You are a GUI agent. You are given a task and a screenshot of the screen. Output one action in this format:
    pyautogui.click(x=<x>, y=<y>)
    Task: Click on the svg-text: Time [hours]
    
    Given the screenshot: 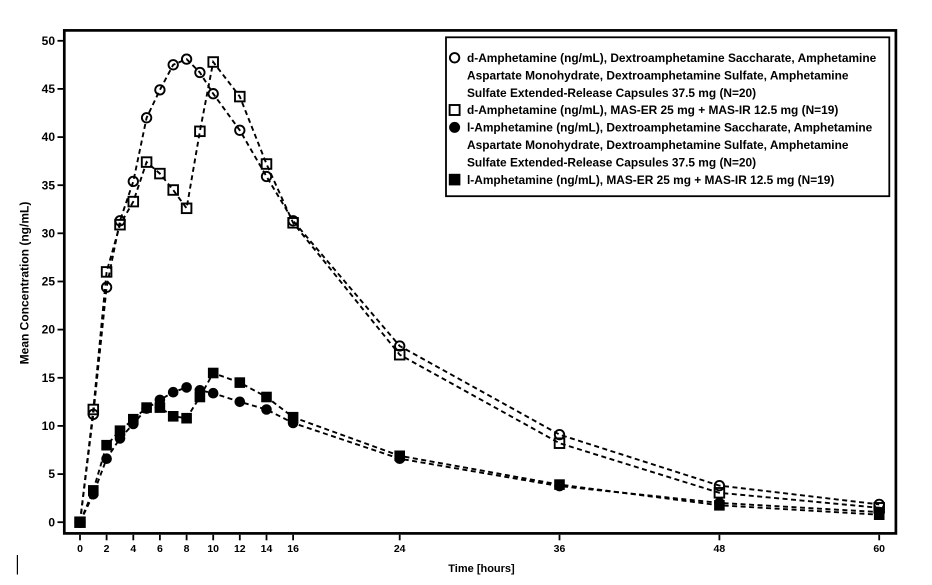 What is the action you would take?
    pyautogui.click(x=481, y=569)
    